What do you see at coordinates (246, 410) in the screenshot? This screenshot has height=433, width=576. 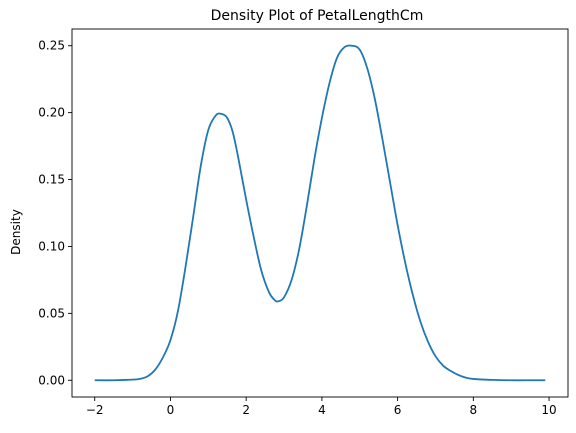 I see `x-tick-label: 2` at bounding box center [246, 410].